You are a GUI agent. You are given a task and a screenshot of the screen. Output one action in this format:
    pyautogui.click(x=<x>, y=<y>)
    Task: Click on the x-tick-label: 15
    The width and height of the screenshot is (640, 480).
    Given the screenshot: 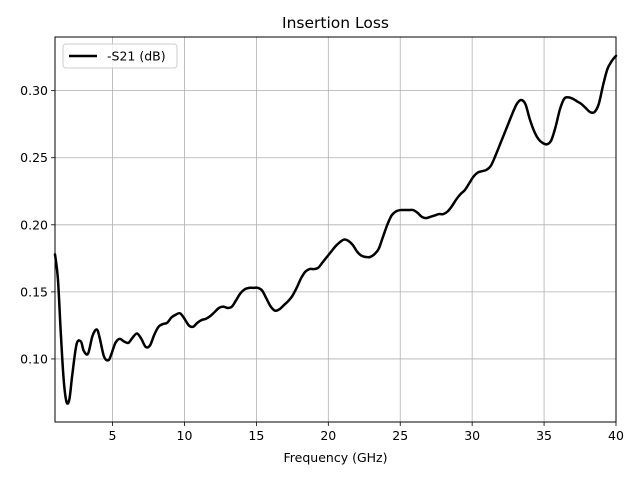 What is the action you would take?
    pyautogui.click(x=256, y=435)
    